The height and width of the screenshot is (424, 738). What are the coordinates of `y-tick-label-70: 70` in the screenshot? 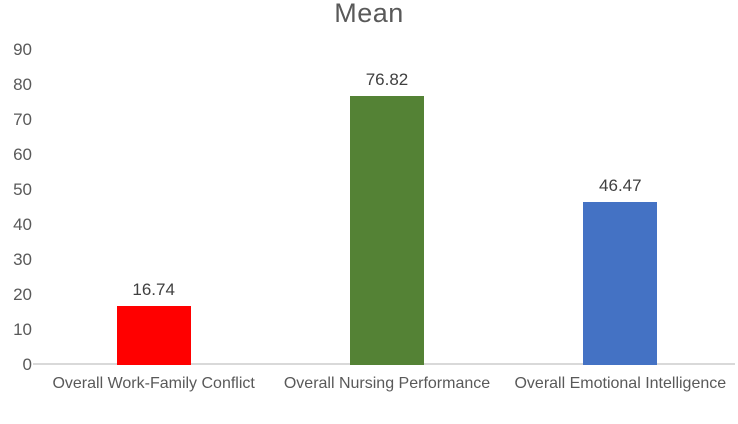 It's located at (22, 119).